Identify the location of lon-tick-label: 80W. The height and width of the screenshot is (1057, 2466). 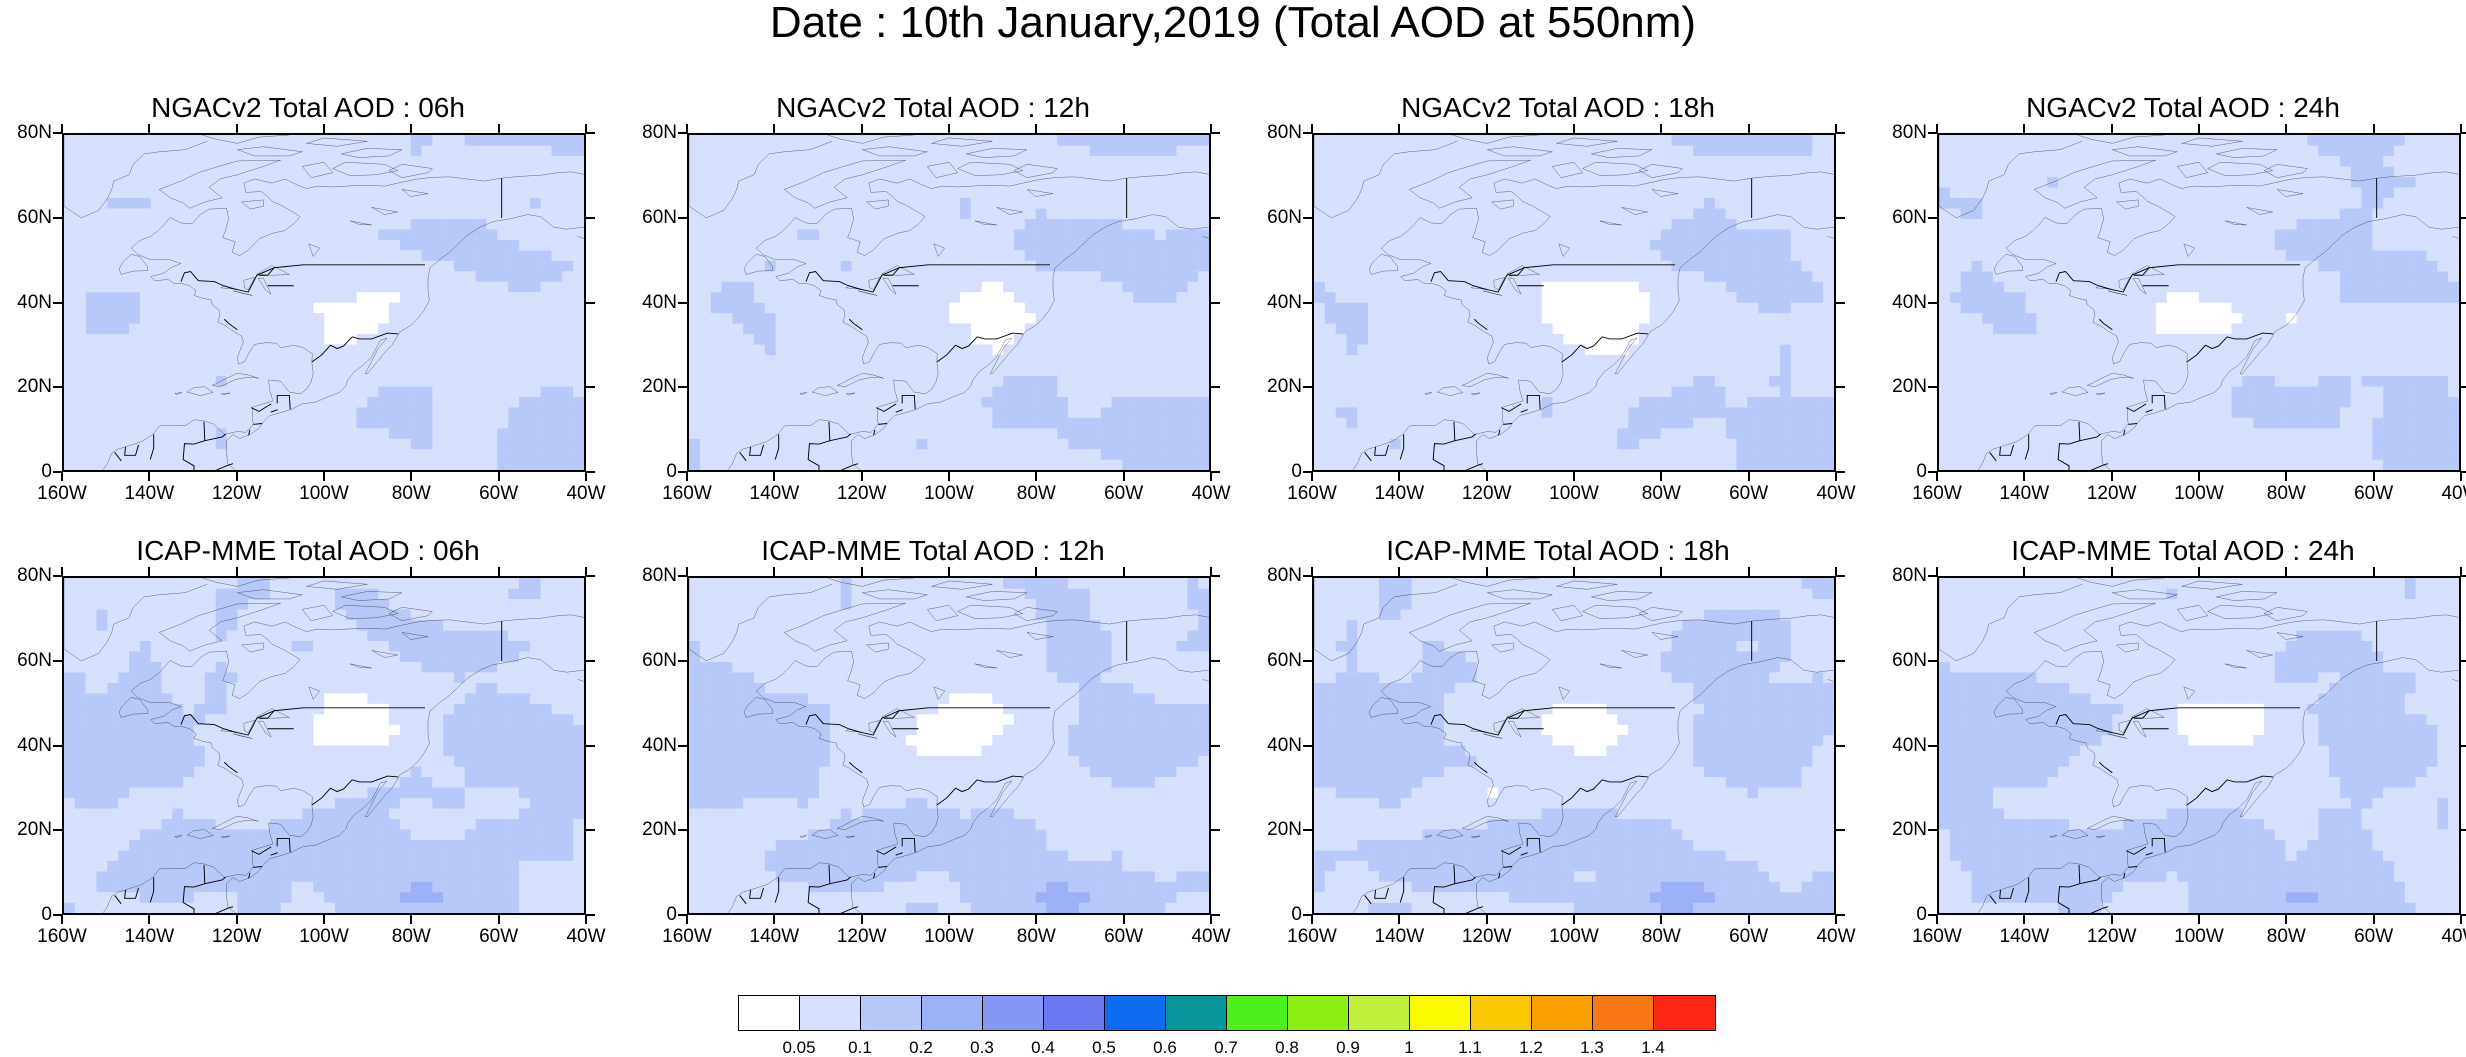
(411, 494).